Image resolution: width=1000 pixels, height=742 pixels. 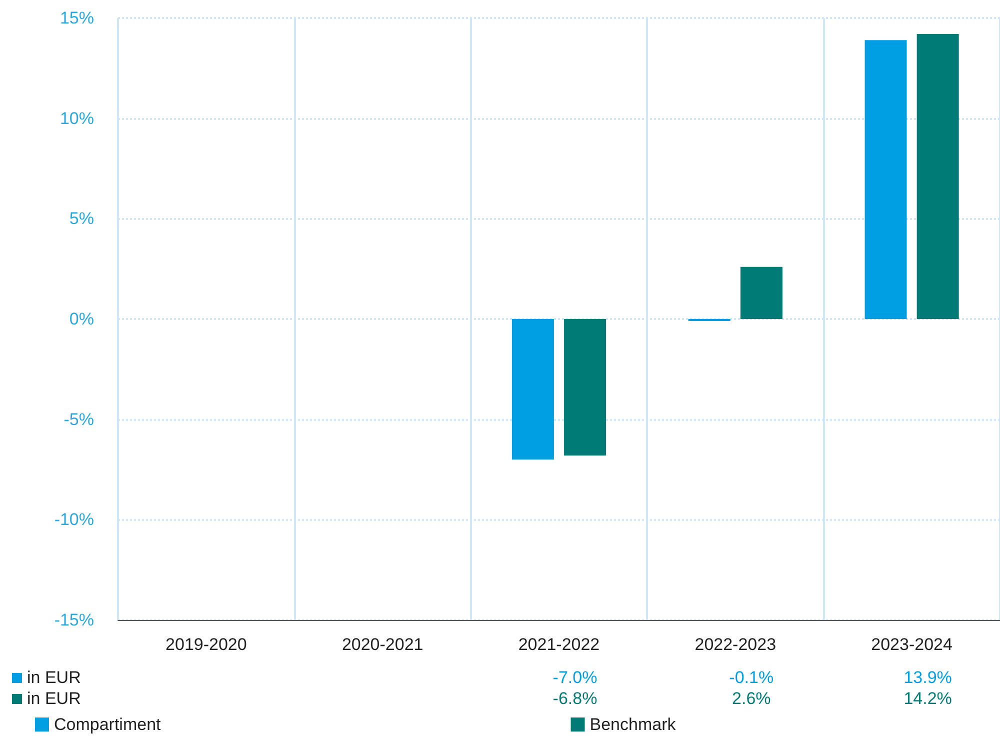 What do you see at coordinates (81, 218) in the screenshot?
I see `y-tick-label: 5%` at bounding box center [81, 218].